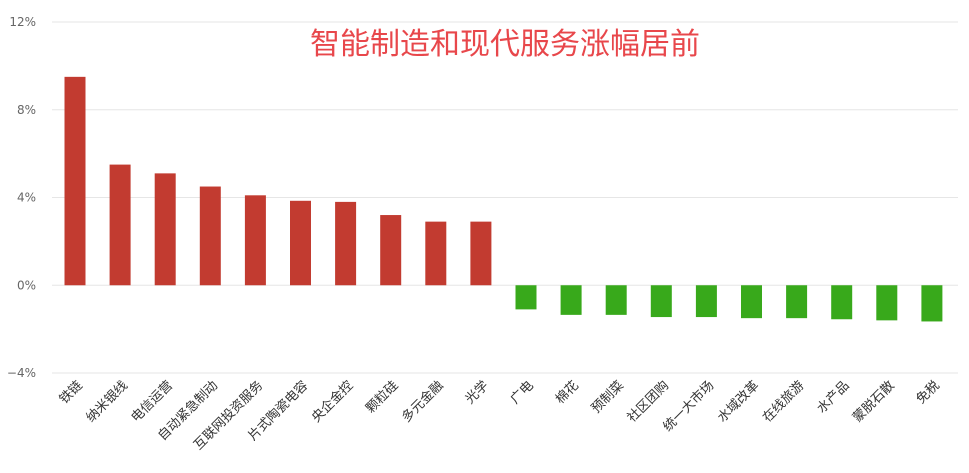  What do you see at coordinates (71, 392) in the screenshot?
I see `x-tick-label: 铁链` at bounding box center [71, 392].